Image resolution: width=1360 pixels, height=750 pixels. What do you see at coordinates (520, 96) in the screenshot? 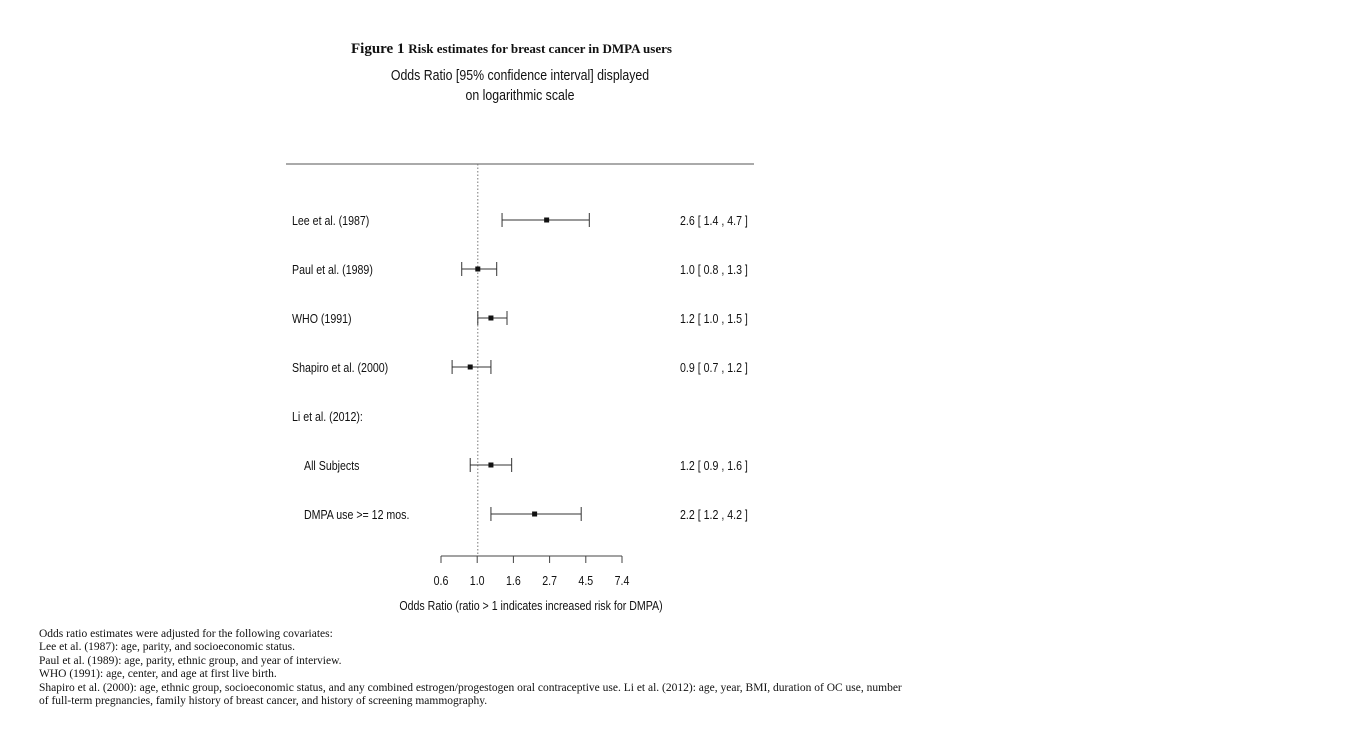
I see `subtitle-line-2: on logarithmic scale` at bounding box center [520, 96].